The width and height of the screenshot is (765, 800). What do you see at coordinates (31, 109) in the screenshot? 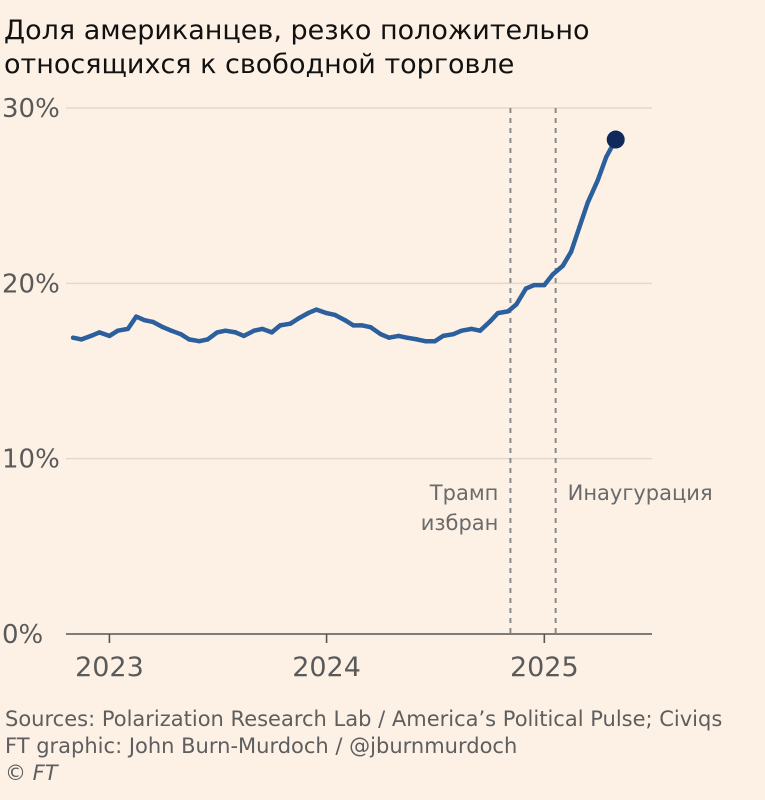
I see `y-tick-label: 30%` at bounding box center [31, 109].